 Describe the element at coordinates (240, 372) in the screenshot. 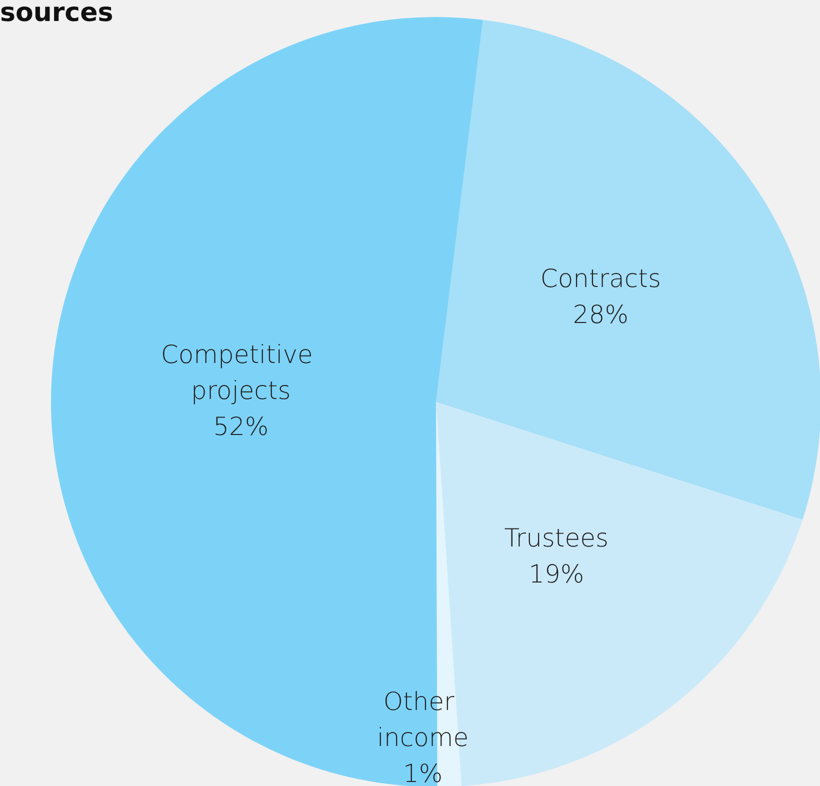

I see `slice-label: Competitive projects` at that location.